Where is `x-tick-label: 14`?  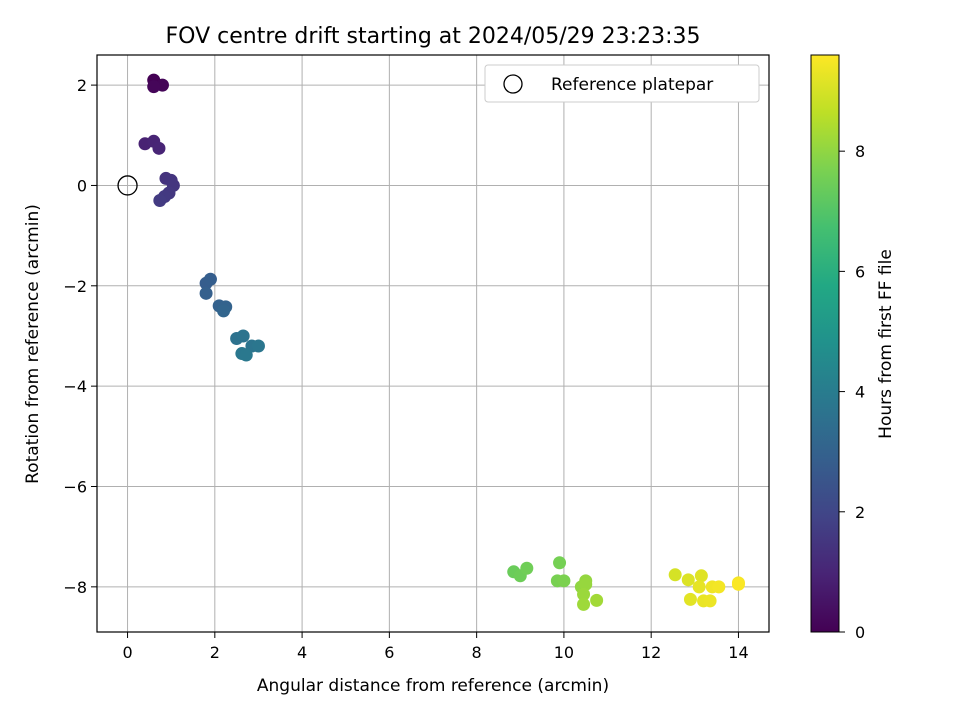 x-tick-label: 14 is located at coordinates (738, 652).